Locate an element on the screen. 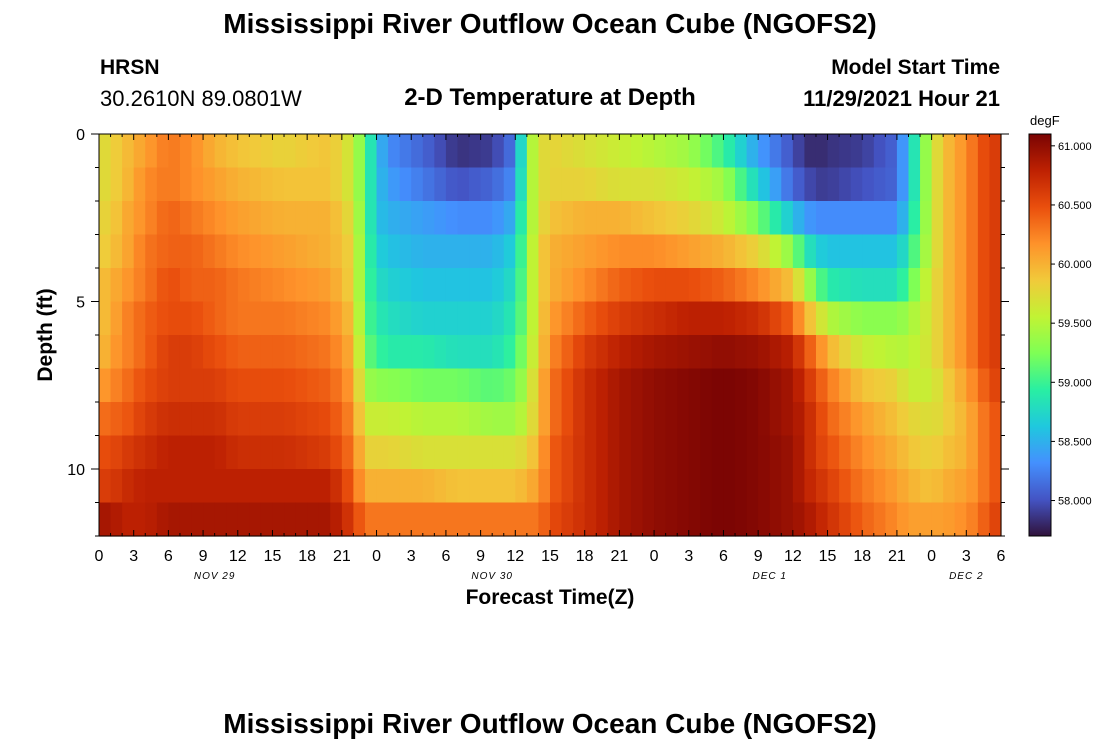 This screenshot has height=750, width=1100. model-start-value: 11/29/2021 Hour 21 is located at coordinates (901, 98).